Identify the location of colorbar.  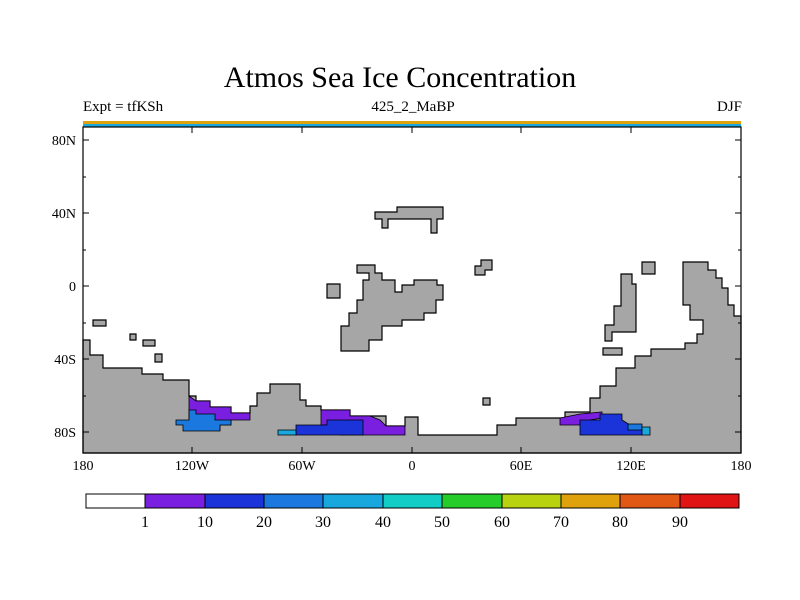
(412, 501).